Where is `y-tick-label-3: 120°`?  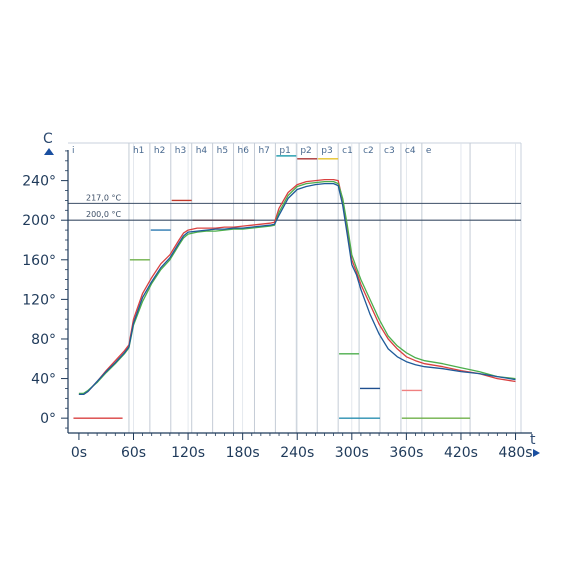 y-tick-label-3: 120° is located at coordinates (39, 300).